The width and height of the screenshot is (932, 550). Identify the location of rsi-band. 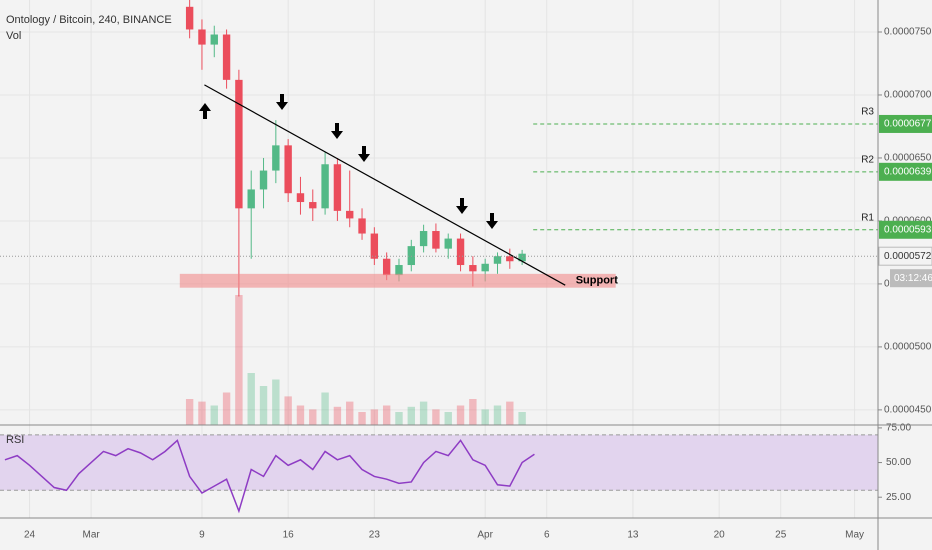
(439, 462).